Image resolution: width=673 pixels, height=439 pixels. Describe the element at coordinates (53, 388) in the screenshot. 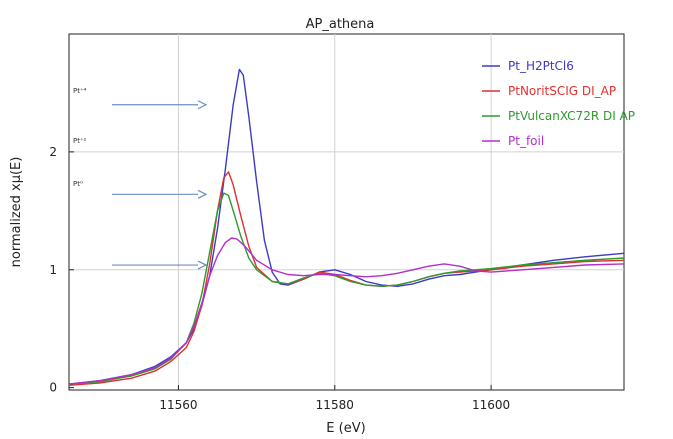

I see `y-tick-label: 0` at that location.